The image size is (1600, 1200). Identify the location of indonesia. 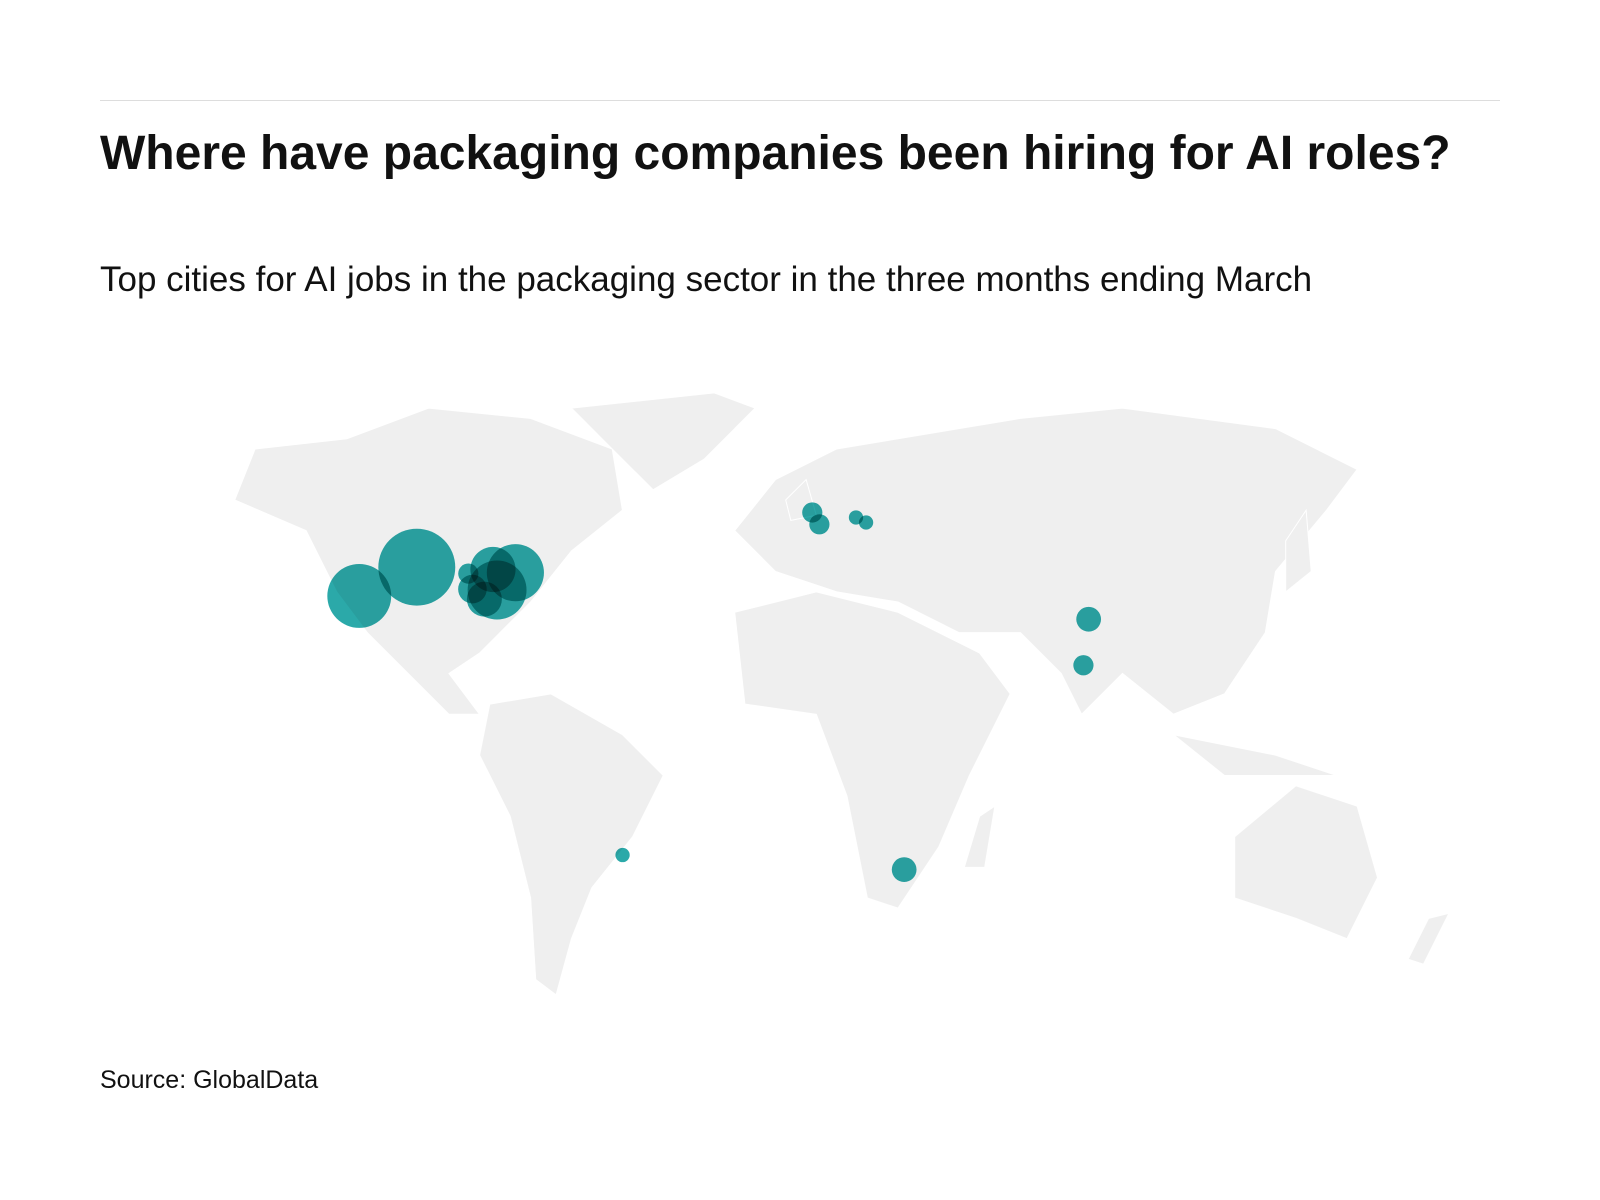
(1255, 755).